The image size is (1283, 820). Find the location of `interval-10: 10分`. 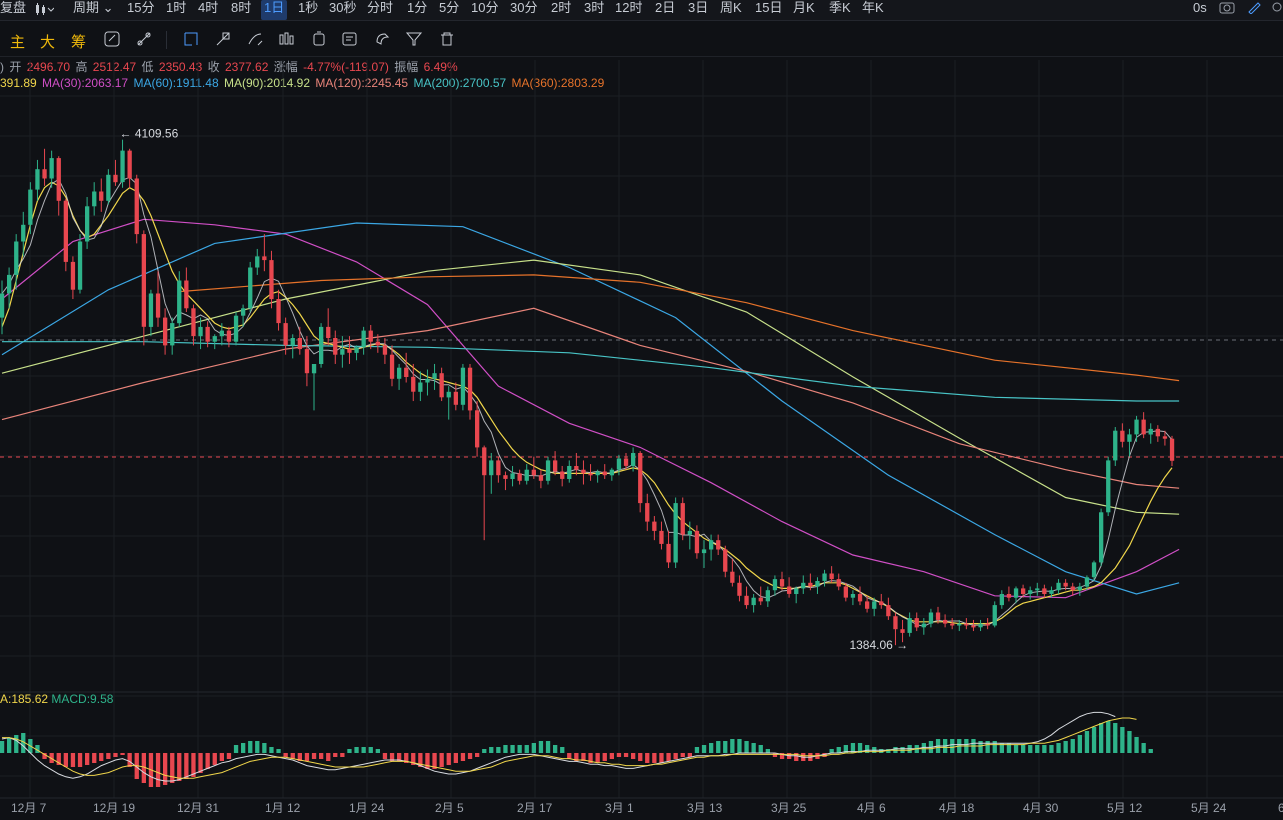

interval-10: 10分 is located at coordinates (485, 7).